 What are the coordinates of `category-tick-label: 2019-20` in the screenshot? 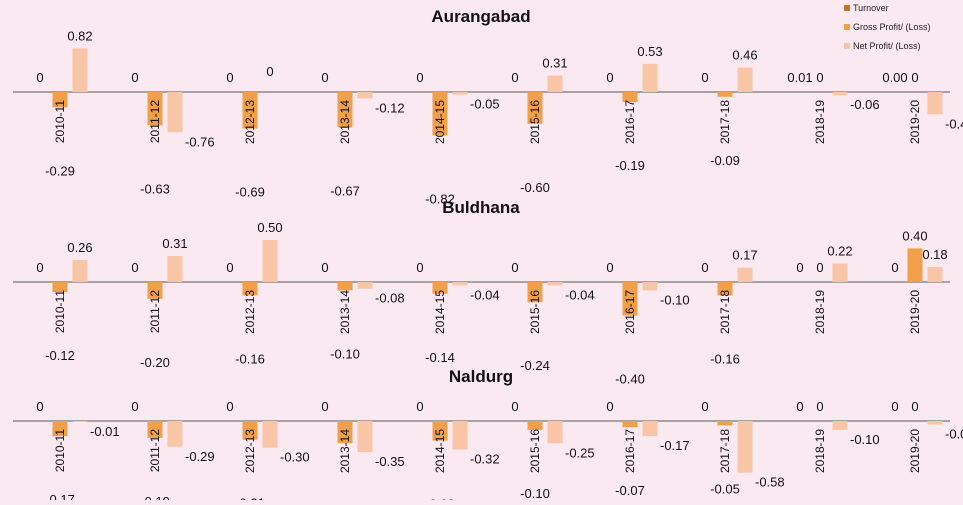 It's located at (915, 451).